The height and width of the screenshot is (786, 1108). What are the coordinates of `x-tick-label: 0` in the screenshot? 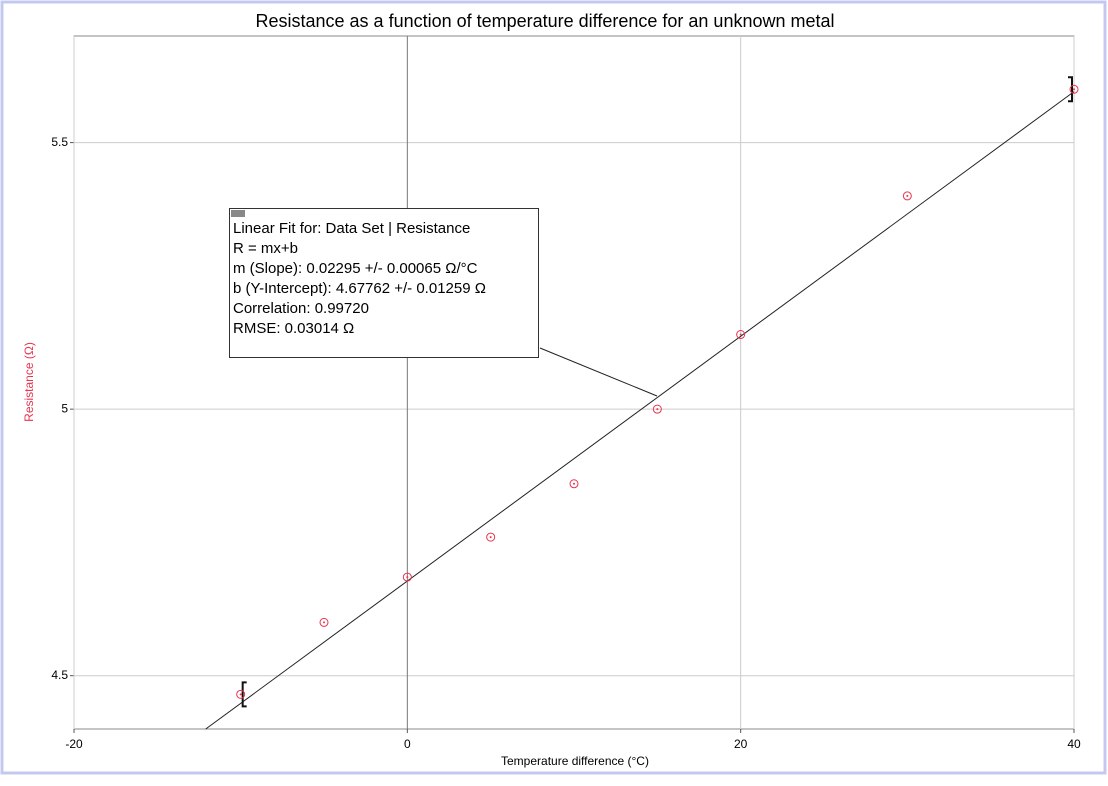 It's located at (407, 744).